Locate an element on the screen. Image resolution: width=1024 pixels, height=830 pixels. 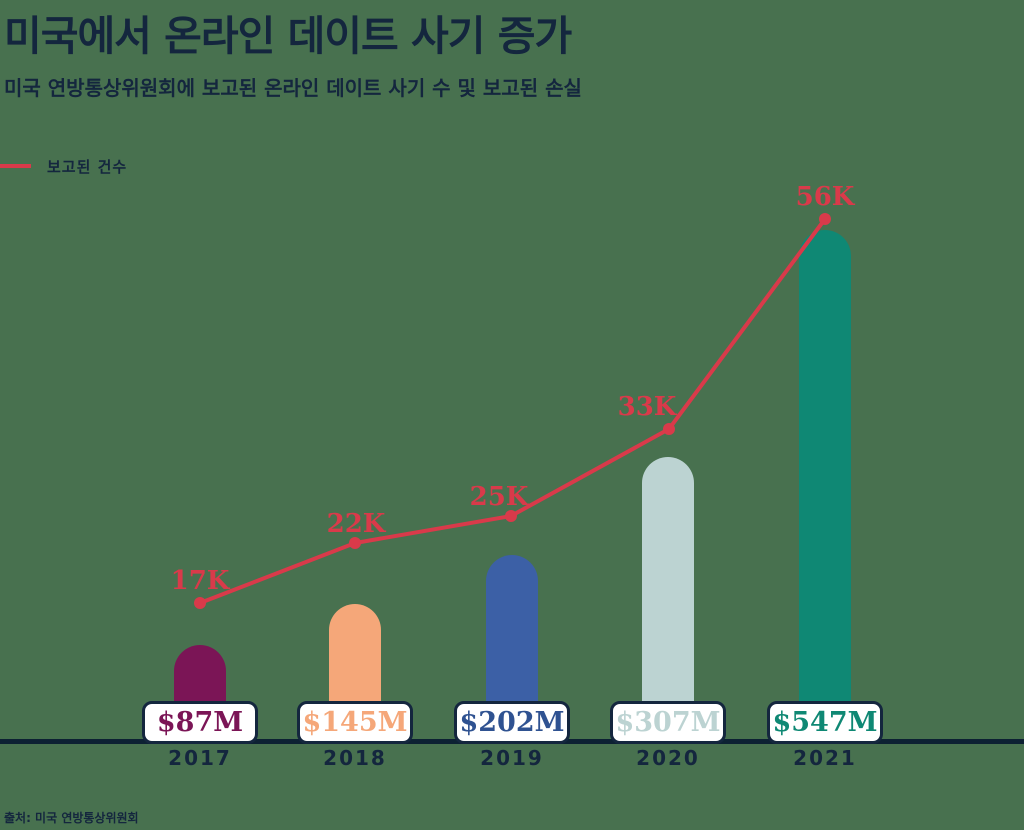
line-marker-2021 is located at coordinates (825, 219).